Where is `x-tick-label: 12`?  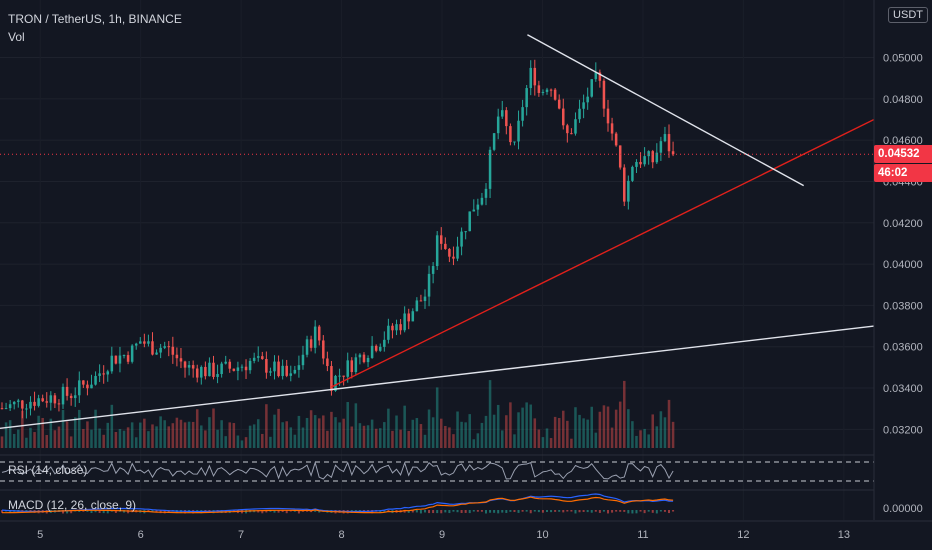 x-tick-label: 12 is located at coordinates (743, 535).